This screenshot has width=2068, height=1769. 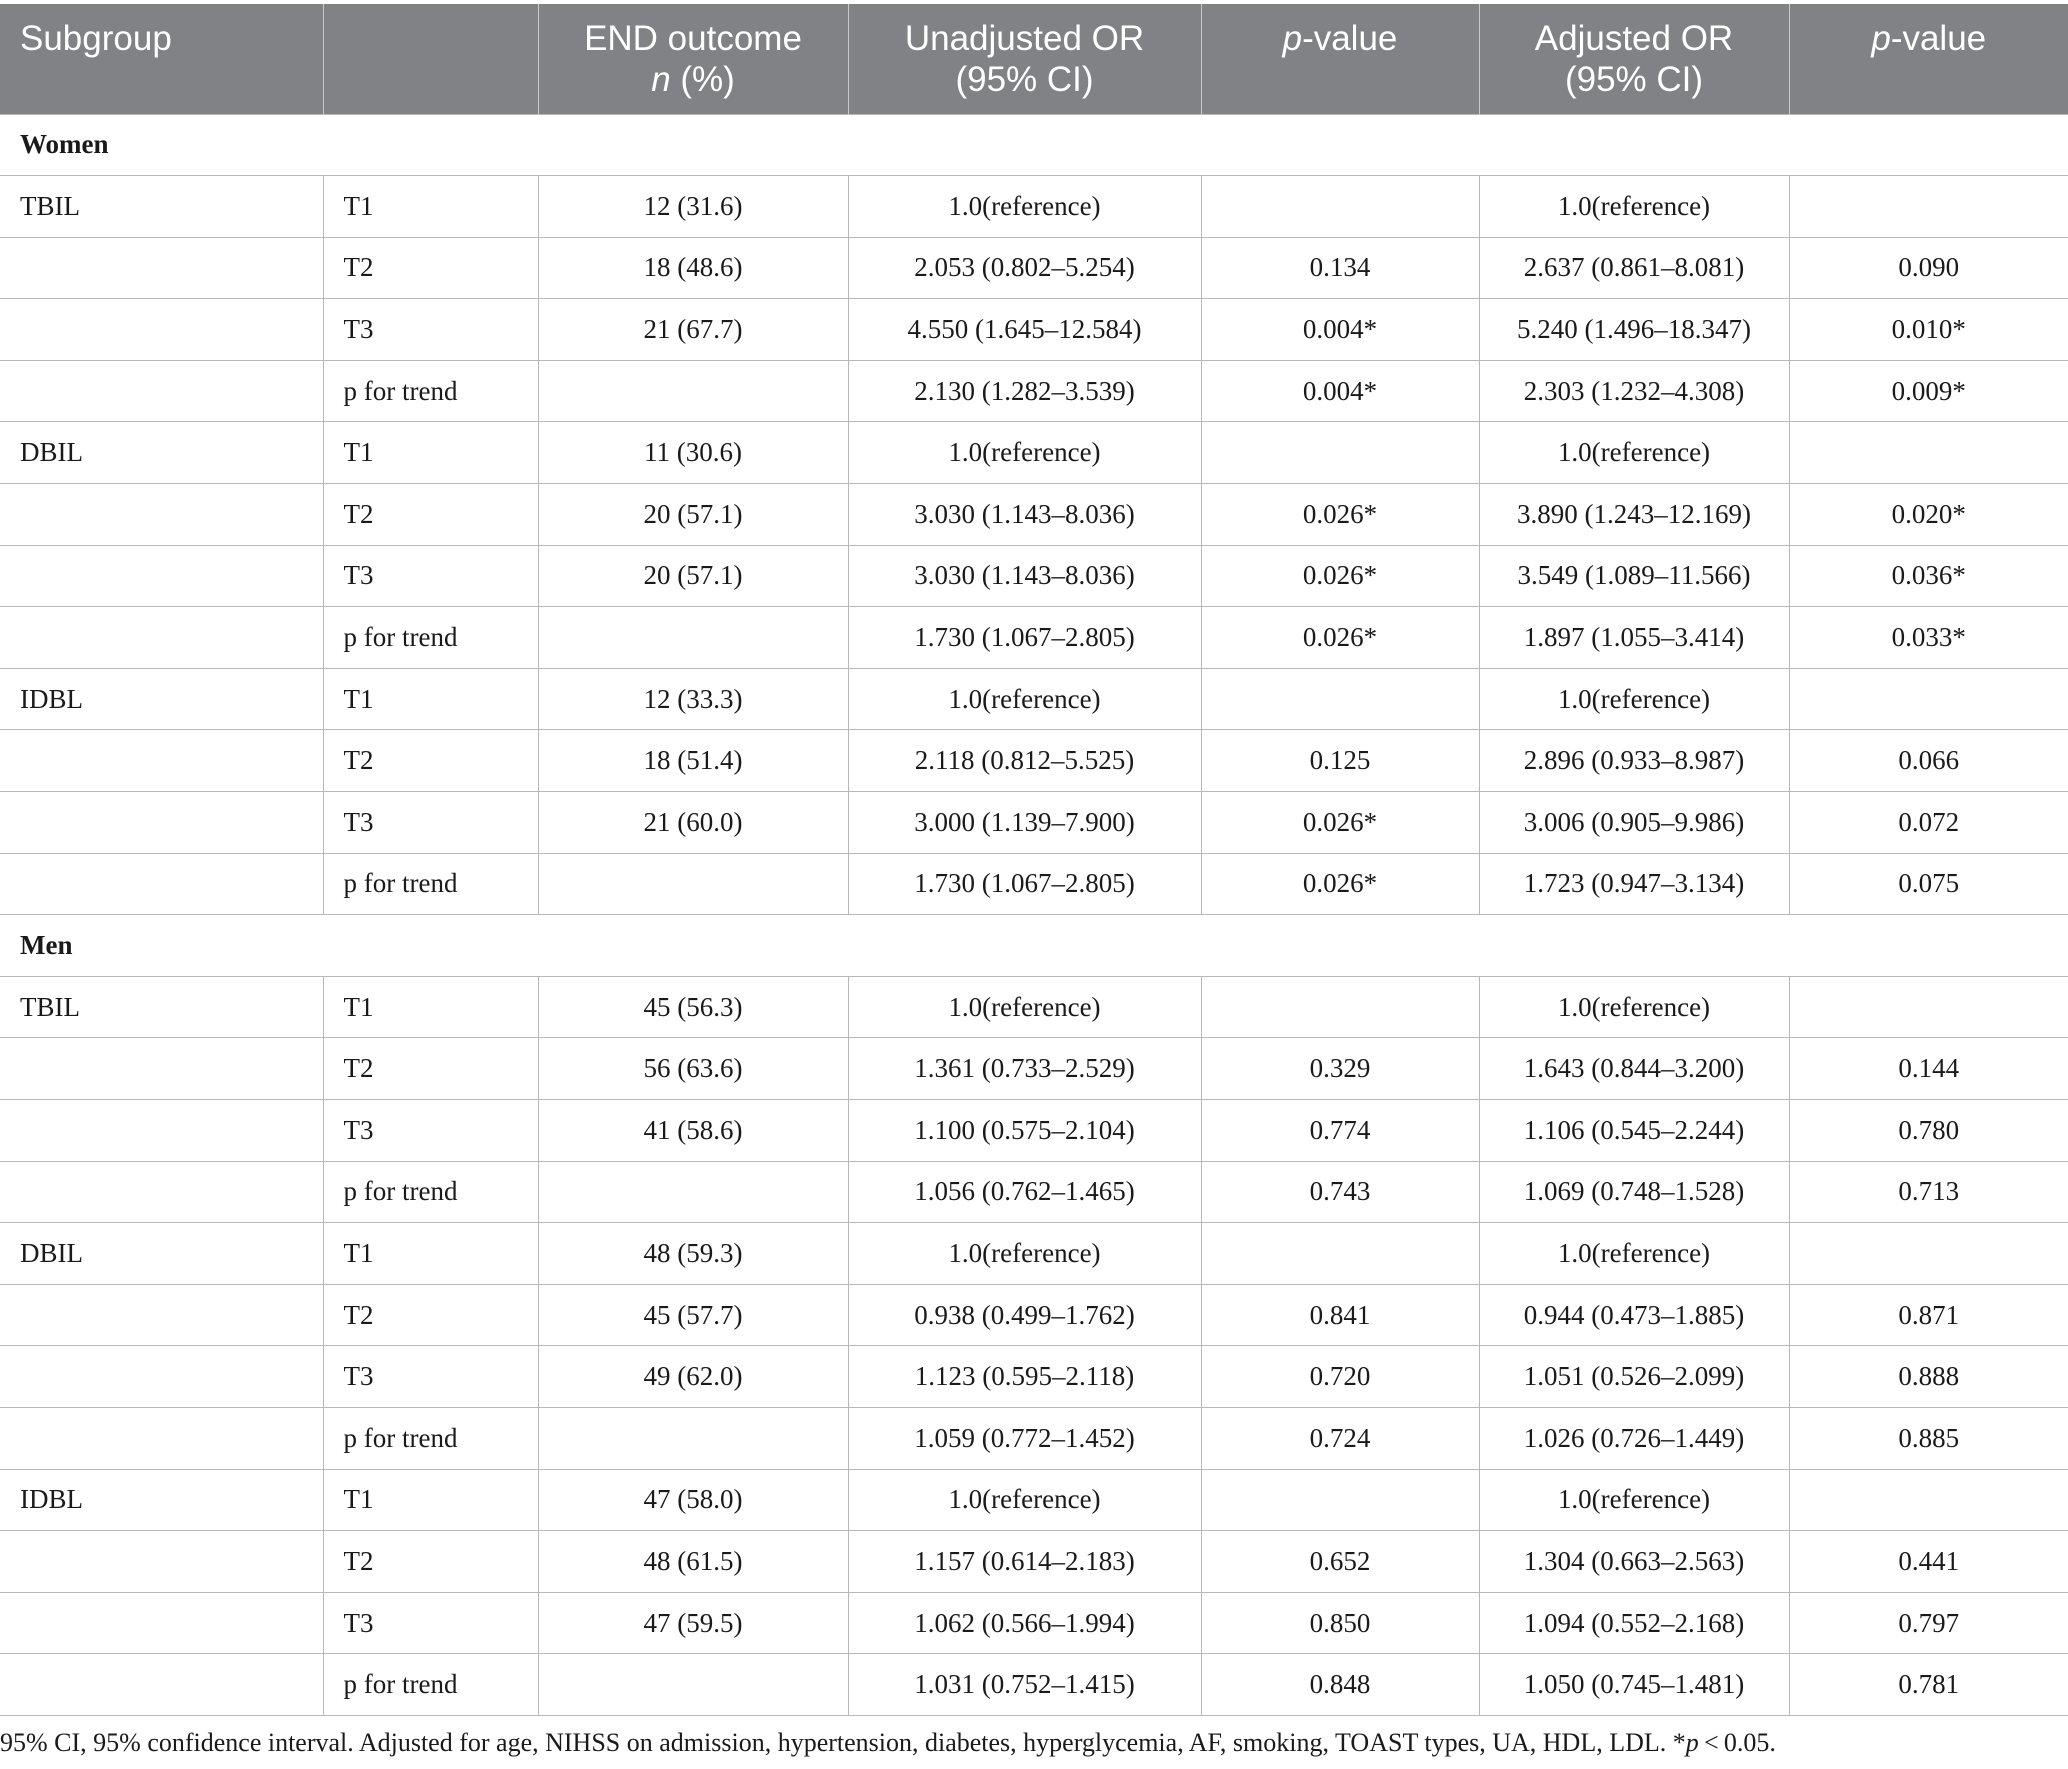 What do you see at coordinates (1339, 1130) in the screenshot?
I see `unadjusted-p-cell: 0.774` at bounding box center [1339, 1130].